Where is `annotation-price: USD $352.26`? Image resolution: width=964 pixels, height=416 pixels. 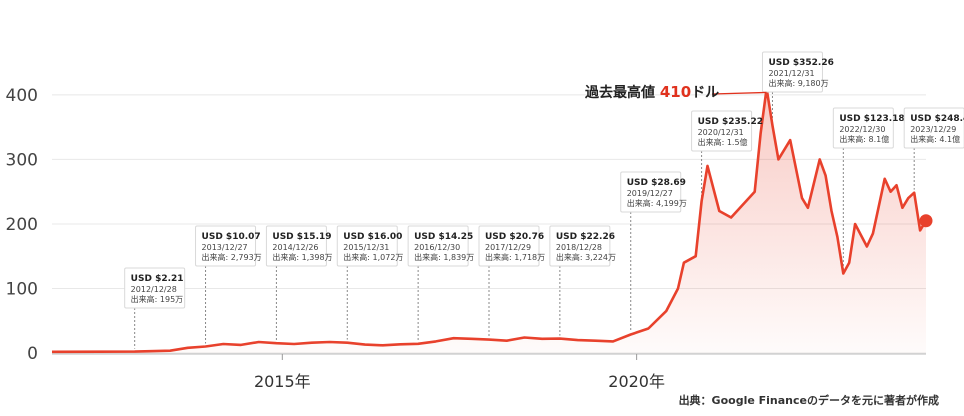 annotation-price: USD $352.26 is located at coordinates (800, 63).